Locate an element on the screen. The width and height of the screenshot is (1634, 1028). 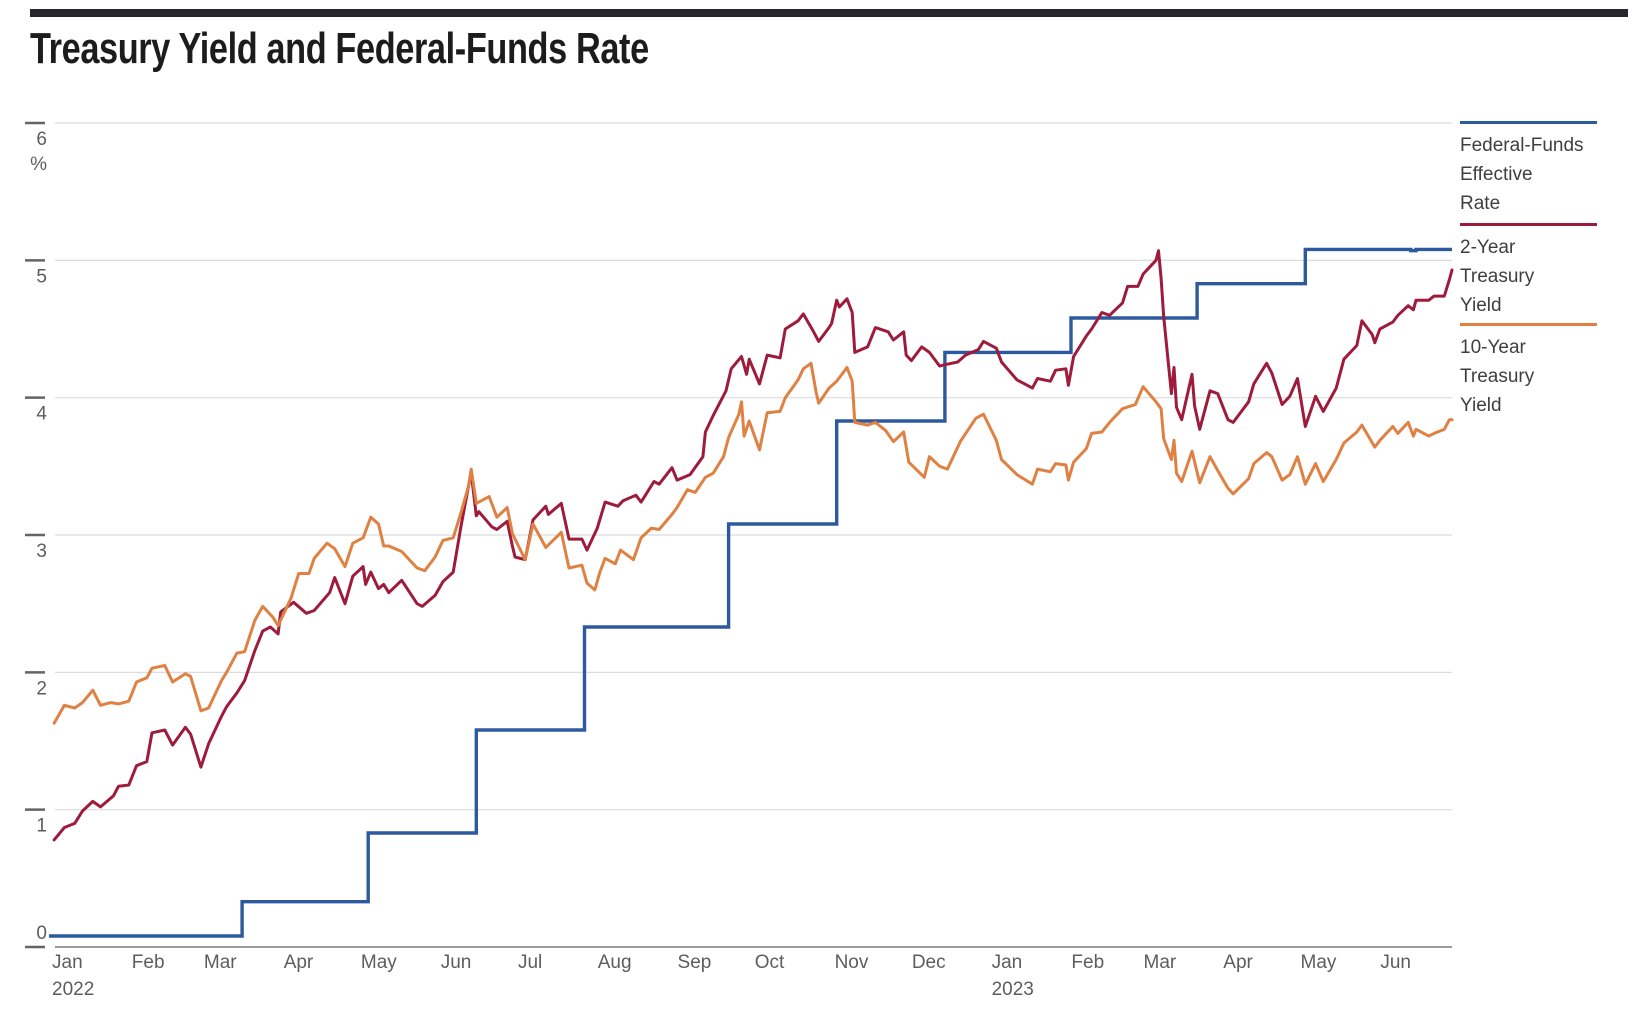
x-tick-label: Oct is located at coordinates (770, 962).